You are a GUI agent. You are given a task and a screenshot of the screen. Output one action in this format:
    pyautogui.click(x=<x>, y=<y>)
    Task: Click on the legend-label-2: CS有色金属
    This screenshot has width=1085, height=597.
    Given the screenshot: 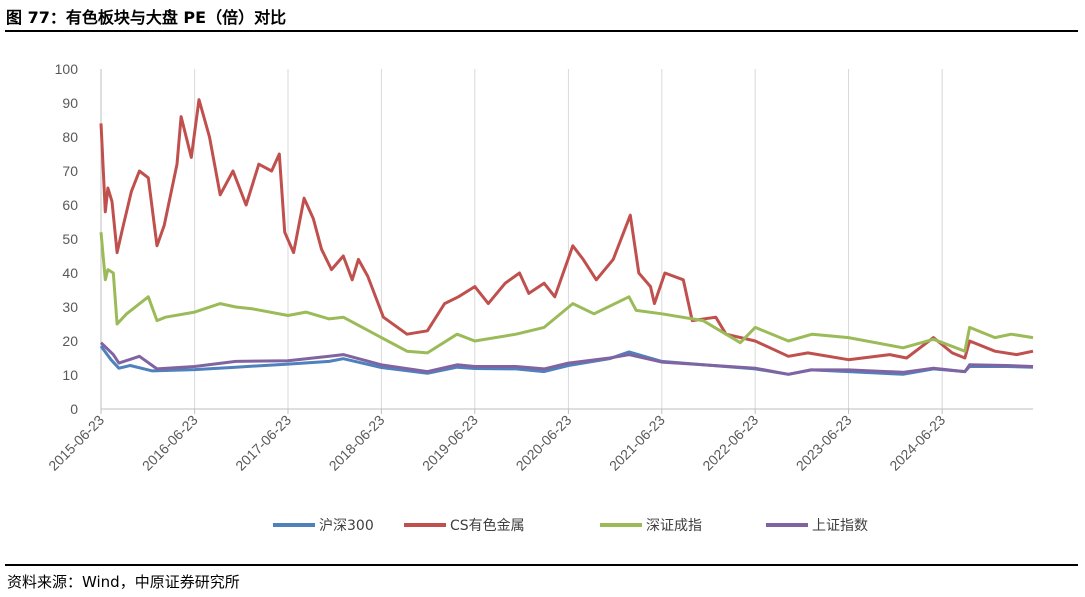 What is the action you would take?
    pyautogui.click(x=487, y=525)
    